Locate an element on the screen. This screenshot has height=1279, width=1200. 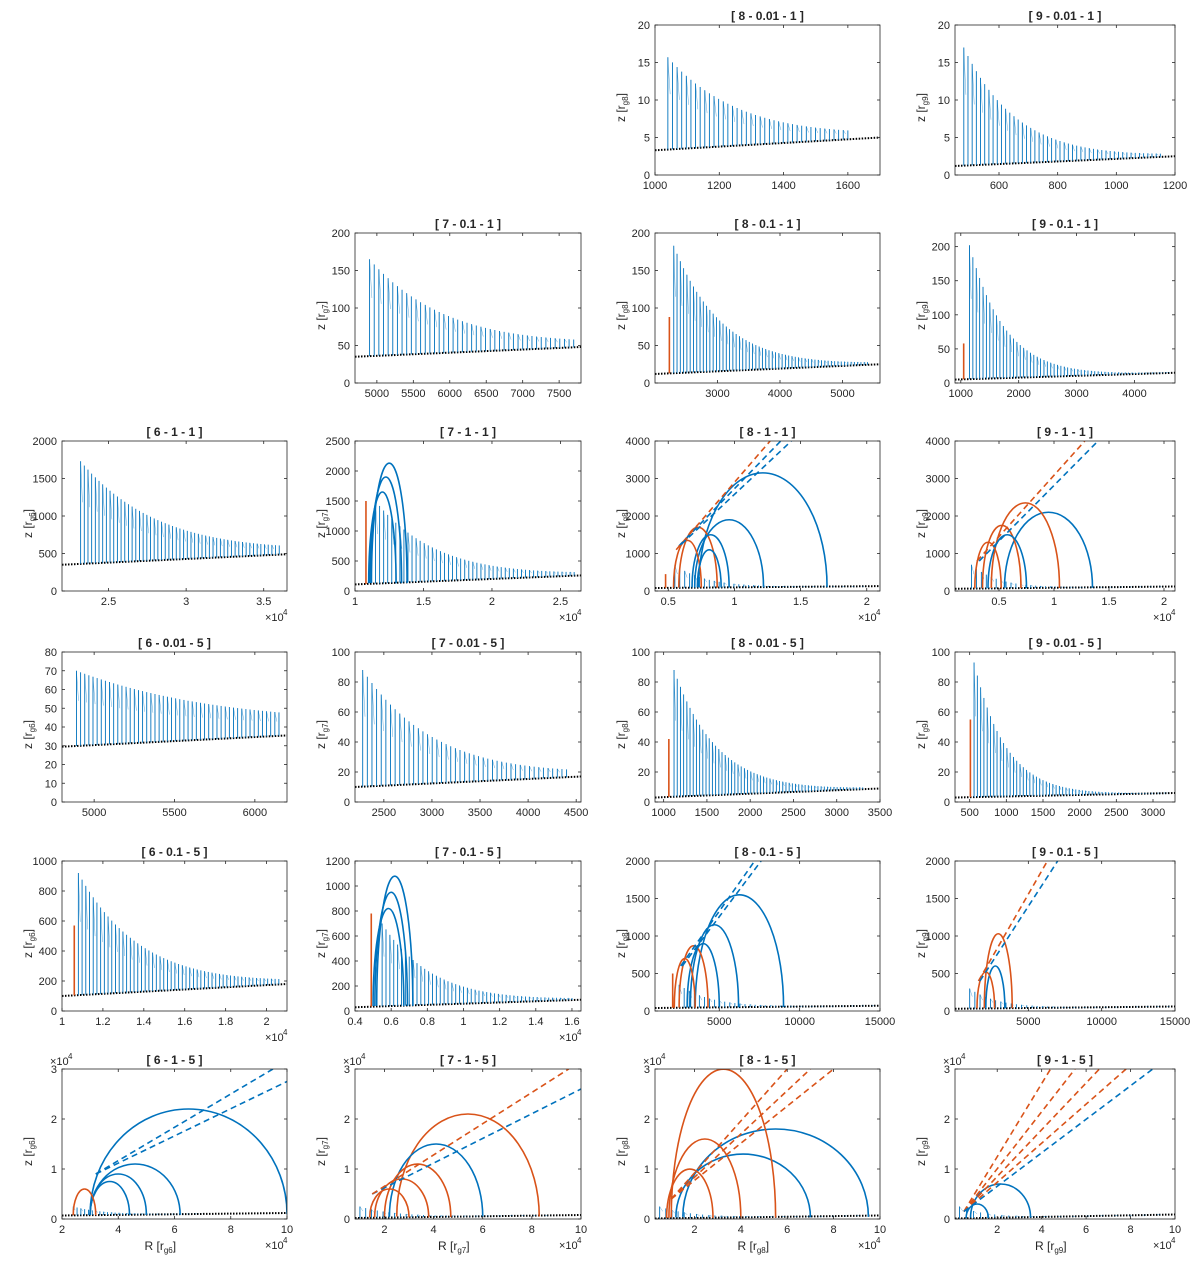
y-tick-label: 40 is located at coordinates (344, 743).